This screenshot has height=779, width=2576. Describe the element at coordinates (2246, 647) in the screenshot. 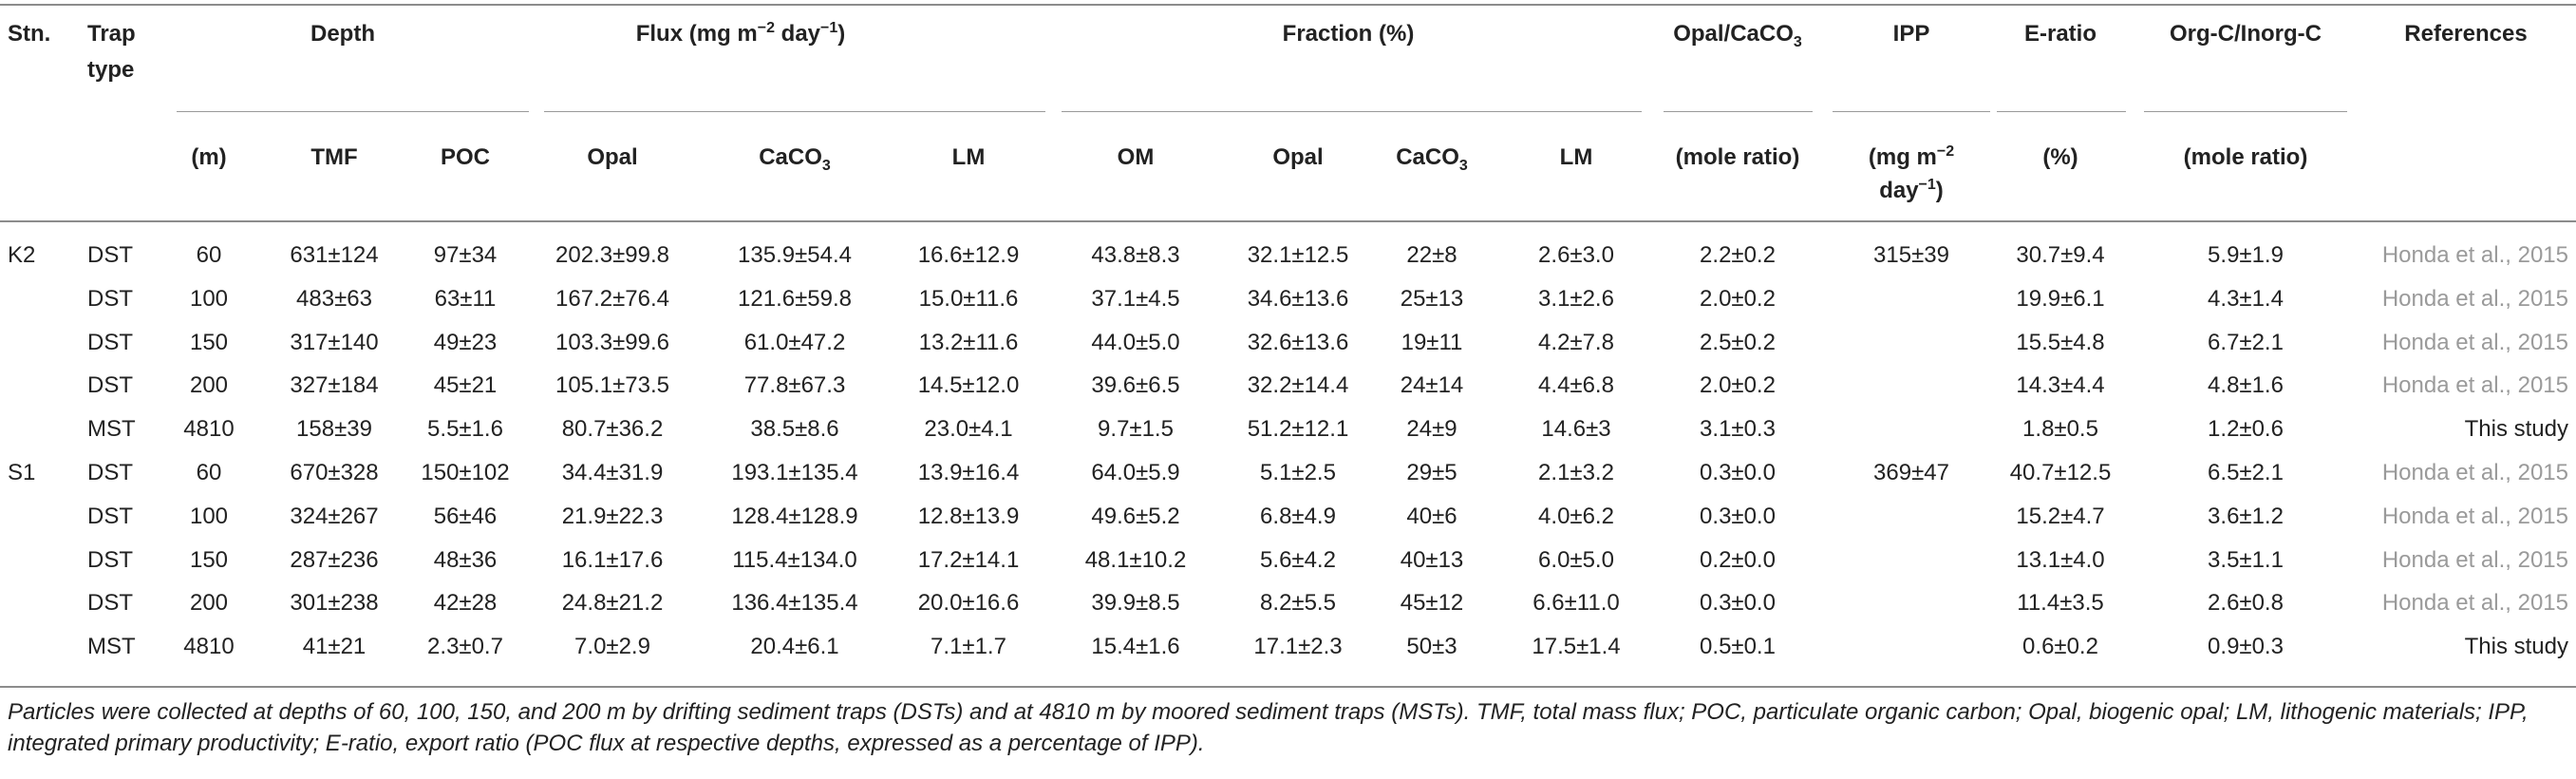

I see `cell-orgc-inorgc: 0.9±0.3` at that location.